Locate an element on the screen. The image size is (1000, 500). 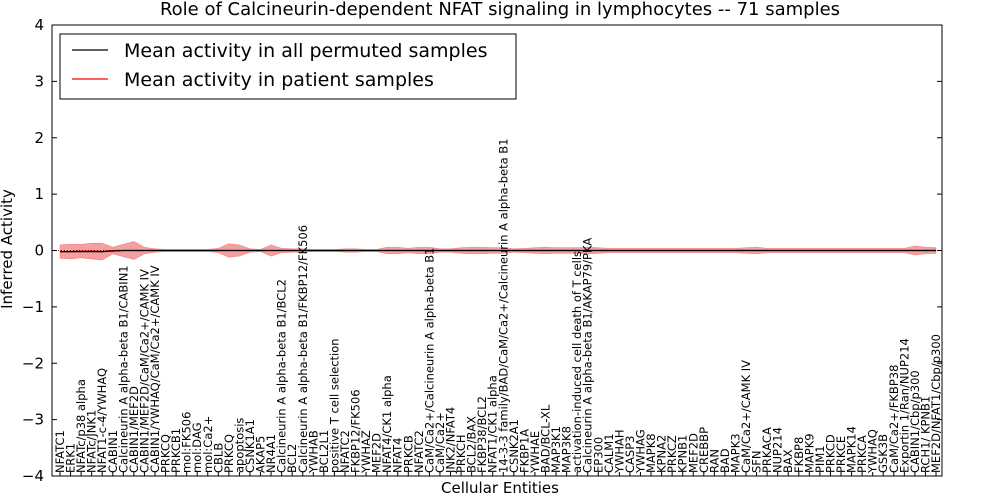
x-tick-label: JNK2/NFAT4 is located at coordinates (451, 440).